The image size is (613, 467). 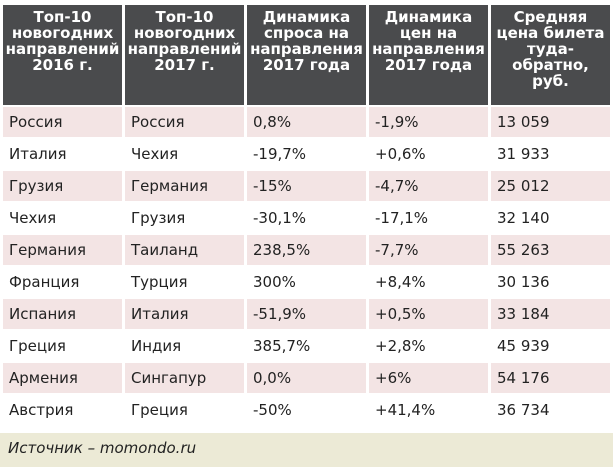 What do you see at coordinates (62, 378) in the screenshot?
I see `table-cell: Армения` at bounding box center [62, 378].